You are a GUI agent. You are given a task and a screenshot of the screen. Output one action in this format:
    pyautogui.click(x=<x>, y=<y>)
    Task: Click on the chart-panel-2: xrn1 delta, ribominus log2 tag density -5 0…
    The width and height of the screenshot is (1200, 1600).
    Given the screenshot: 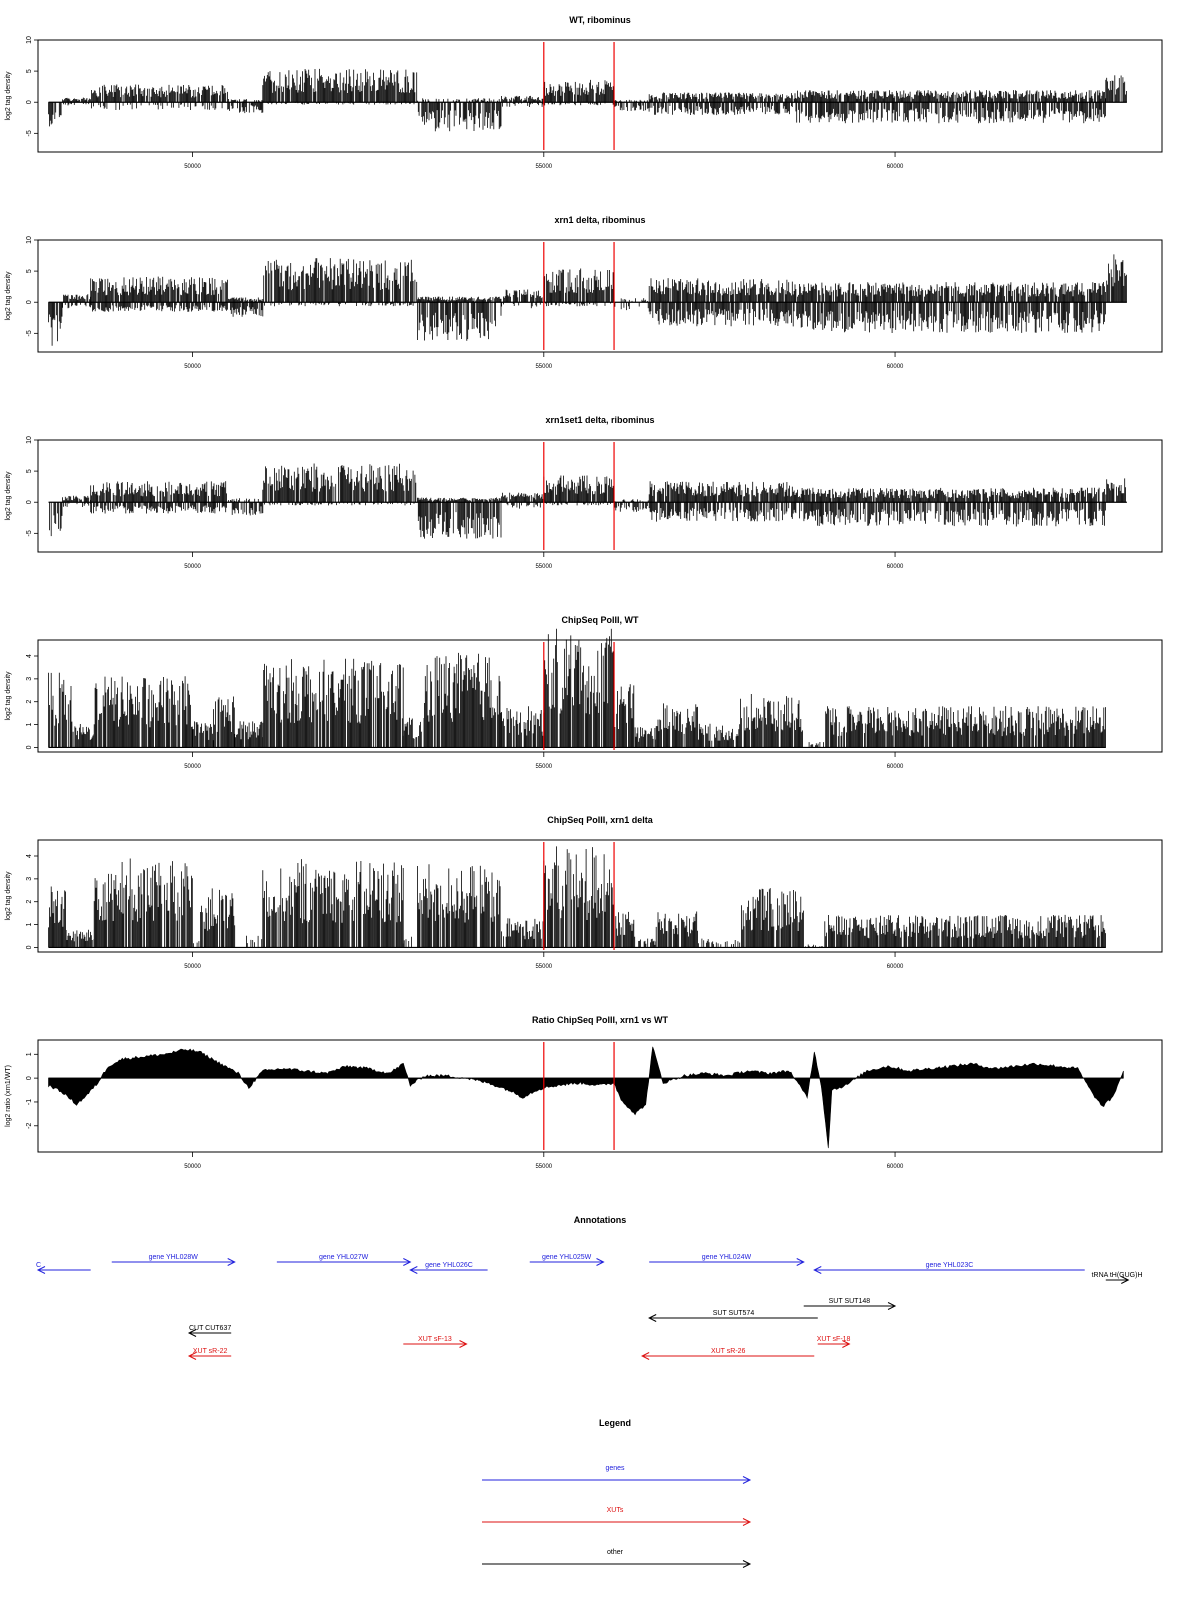 What is the action you would take?
    pyautogui.click(x=584, y=292)
    